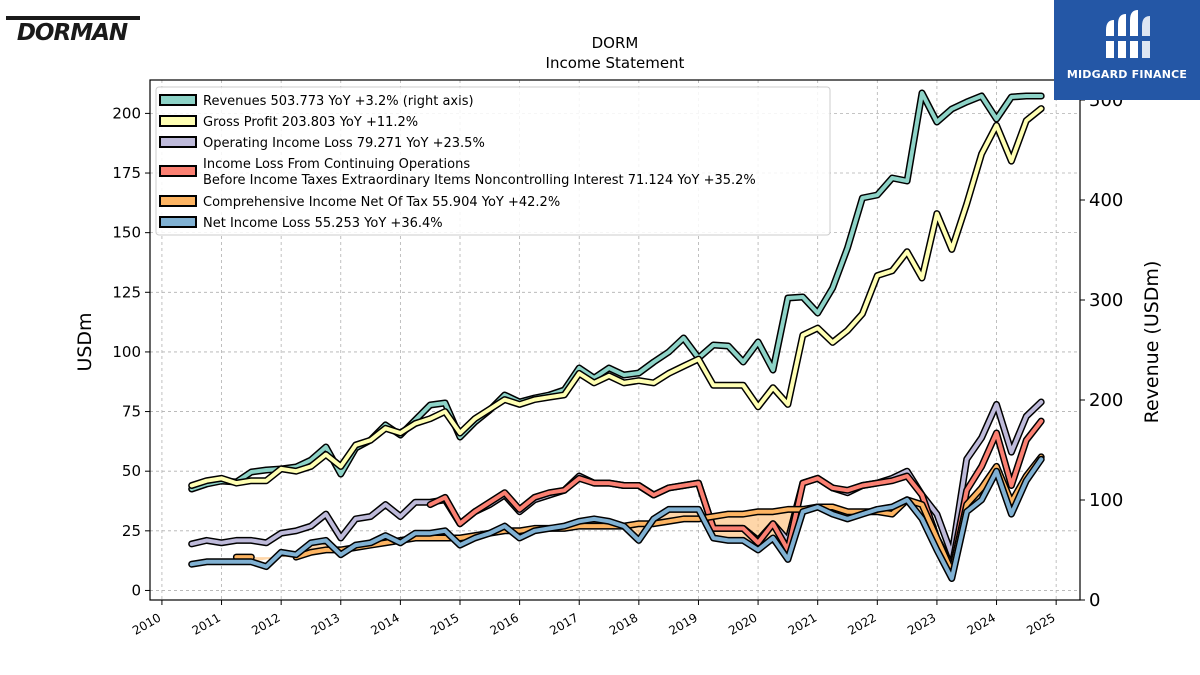 The height and width of the screenshot is (675, 1200). I want to click on x-tick-label: 2017, so click(563, 623).